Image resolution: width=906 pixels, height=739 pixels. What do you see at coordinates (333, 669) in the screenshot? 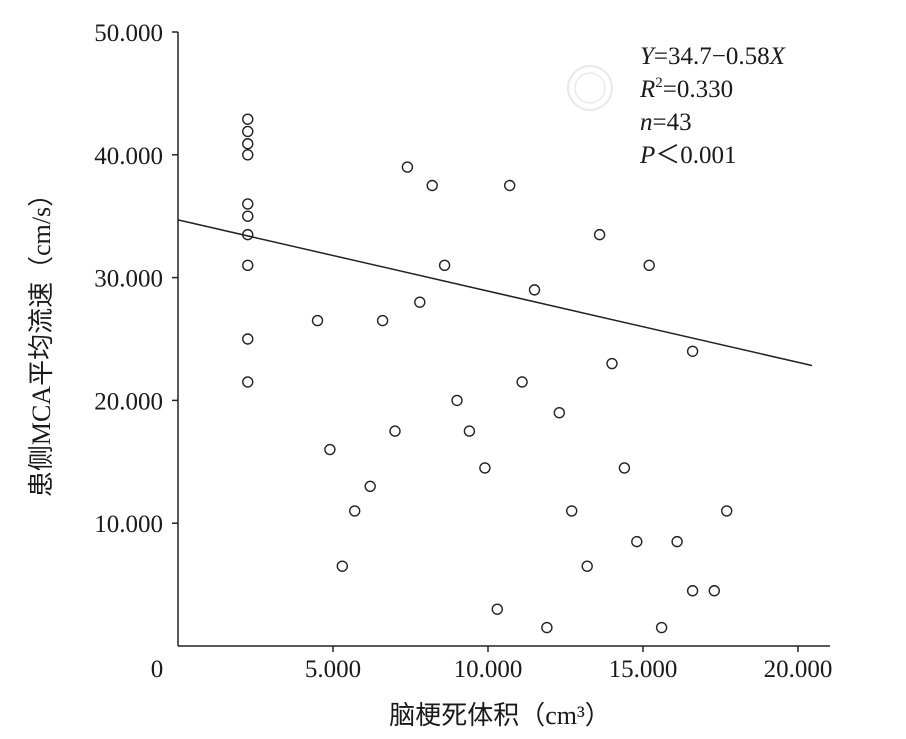
I see `x-tick-label: 5.000` at bounding box center [333, 669].